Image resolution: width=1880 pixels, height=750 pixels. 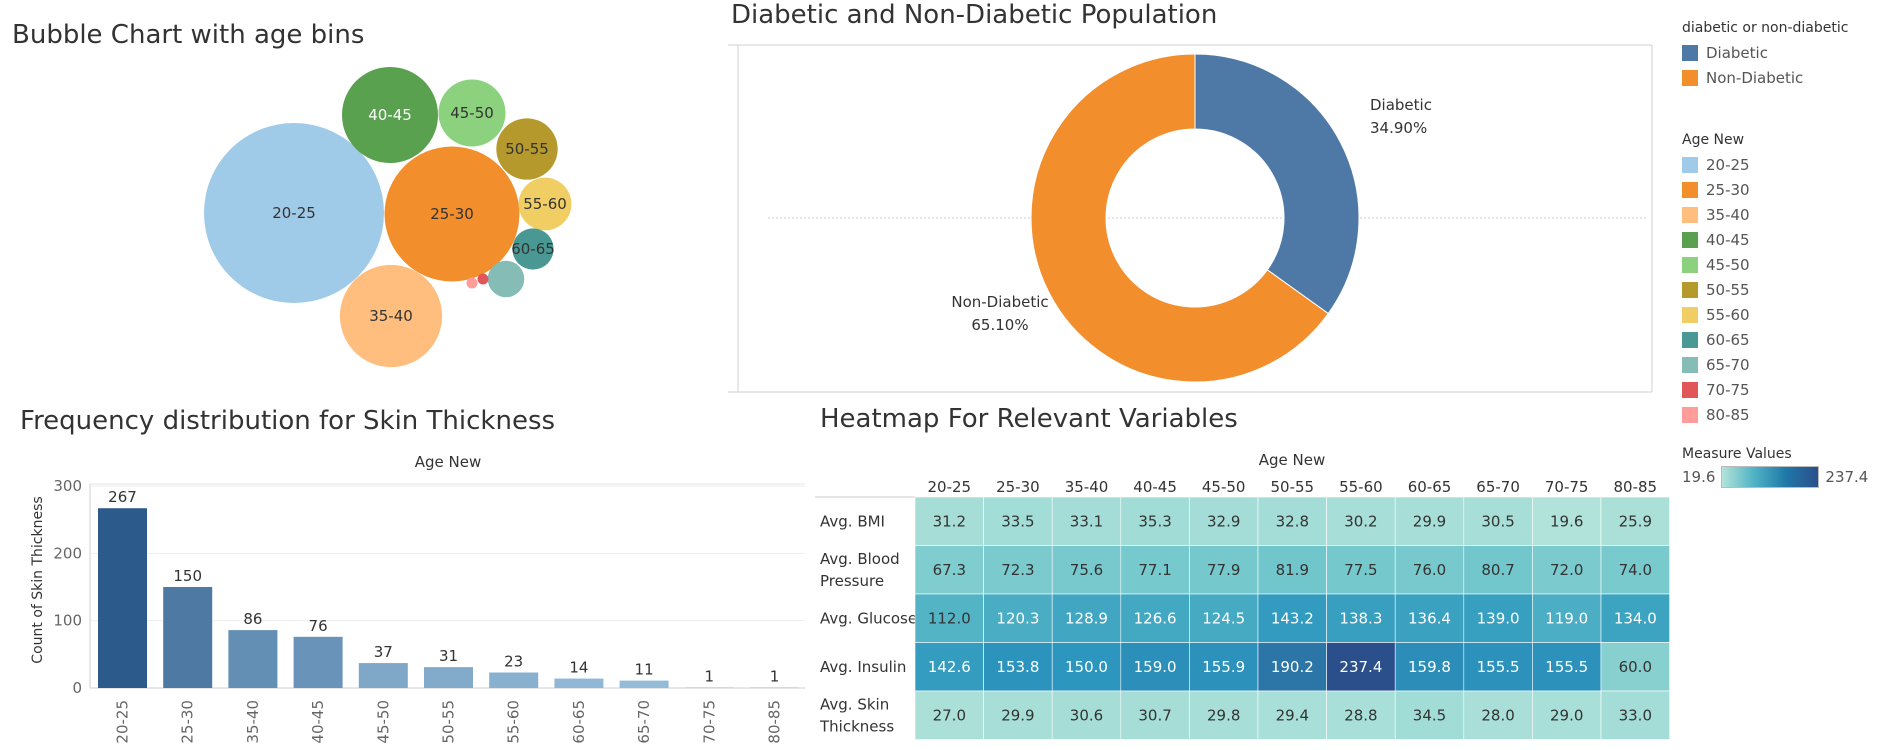 What do you see at coordinates (318, 626) in the screenshot?
I see `bar-value-label: 76` at bounding box center [318, 626].